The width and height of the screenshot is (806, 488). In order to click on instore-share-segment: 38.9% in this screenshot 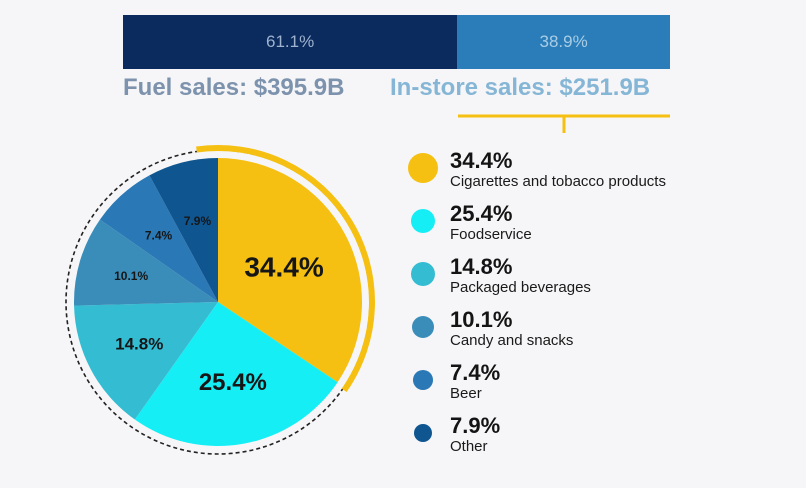, I will do `click(563, 42)`.